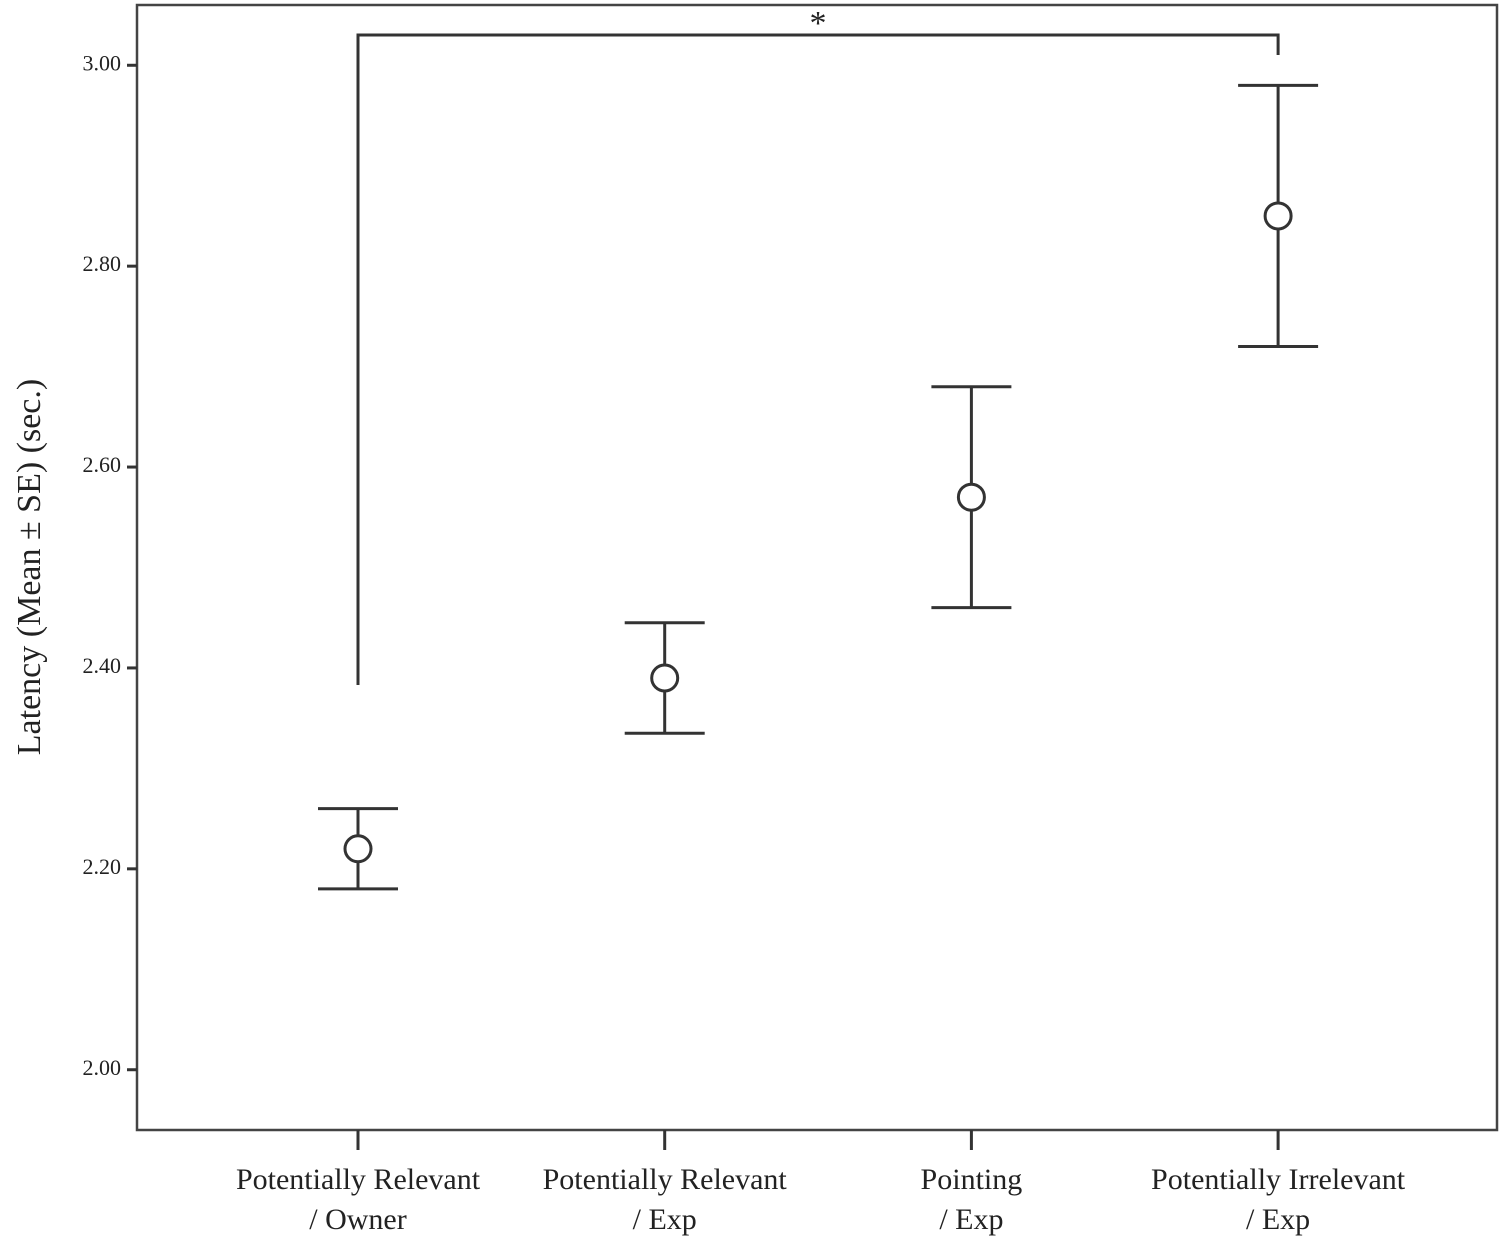  What do you see at coordinates (102, 464) in the screenshot?
I see `y-tick-label: 2.60` at bounding box center [102, 464].